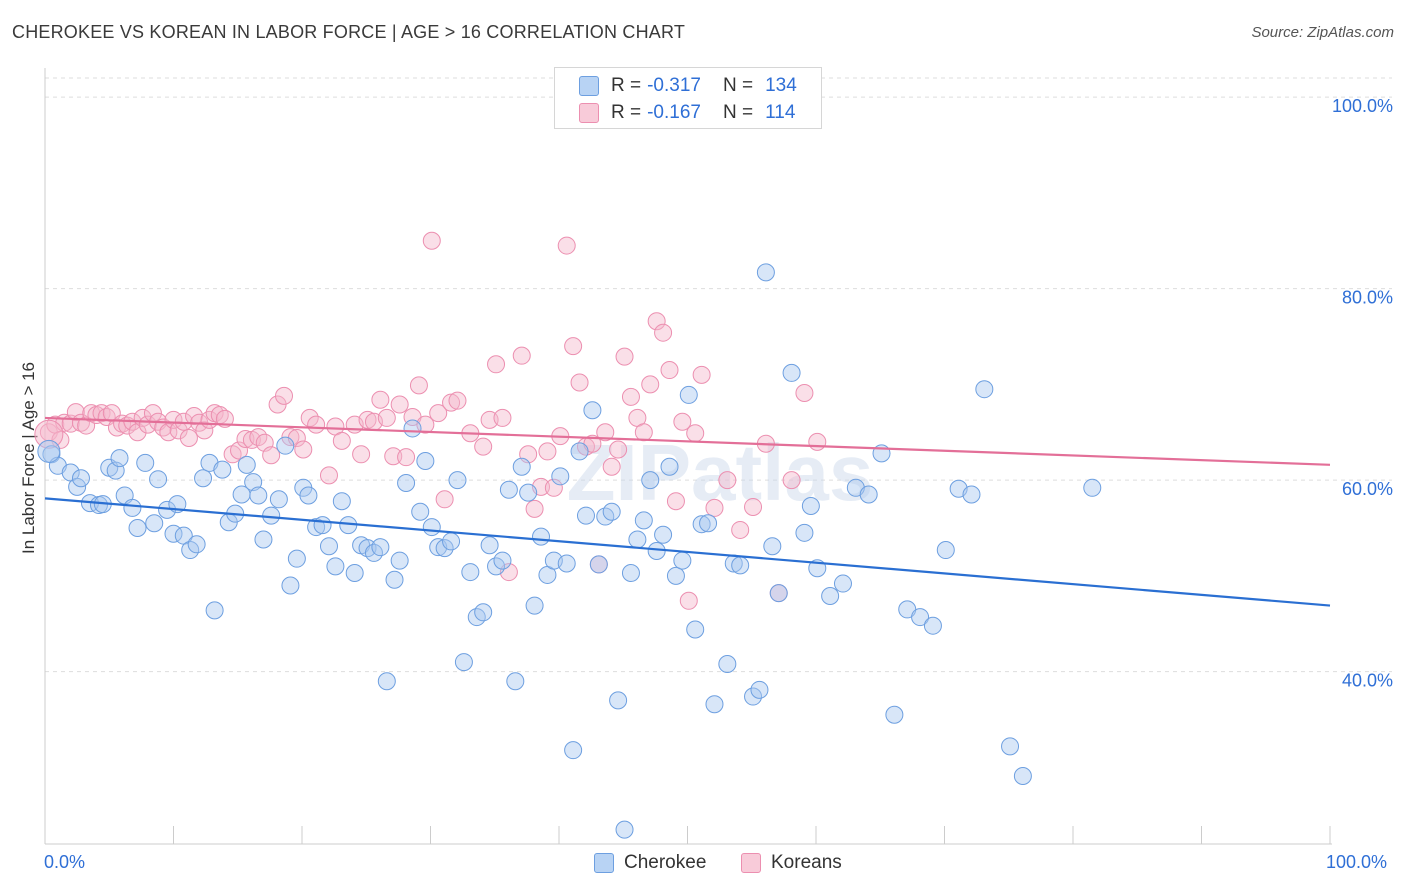 Image resolution: width=1406 pixels, height=892 pixels. What do you see at coordinates (626, 112) in the screenshot?
I see `r-label: R =` at bounding box center [626, 112].